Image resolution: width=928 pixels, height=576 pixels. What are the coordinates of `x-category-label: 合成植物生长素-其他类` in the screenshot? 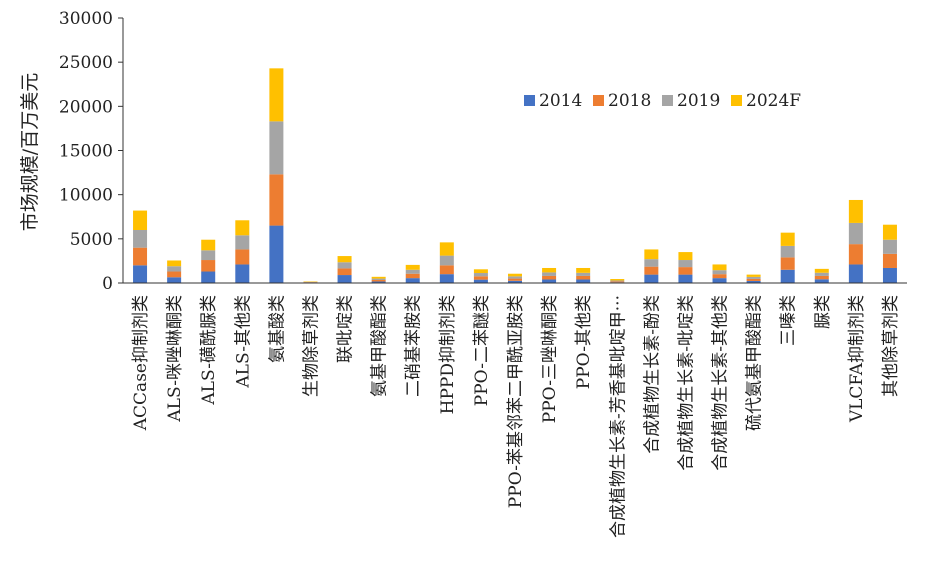 It's located at (721, 383).